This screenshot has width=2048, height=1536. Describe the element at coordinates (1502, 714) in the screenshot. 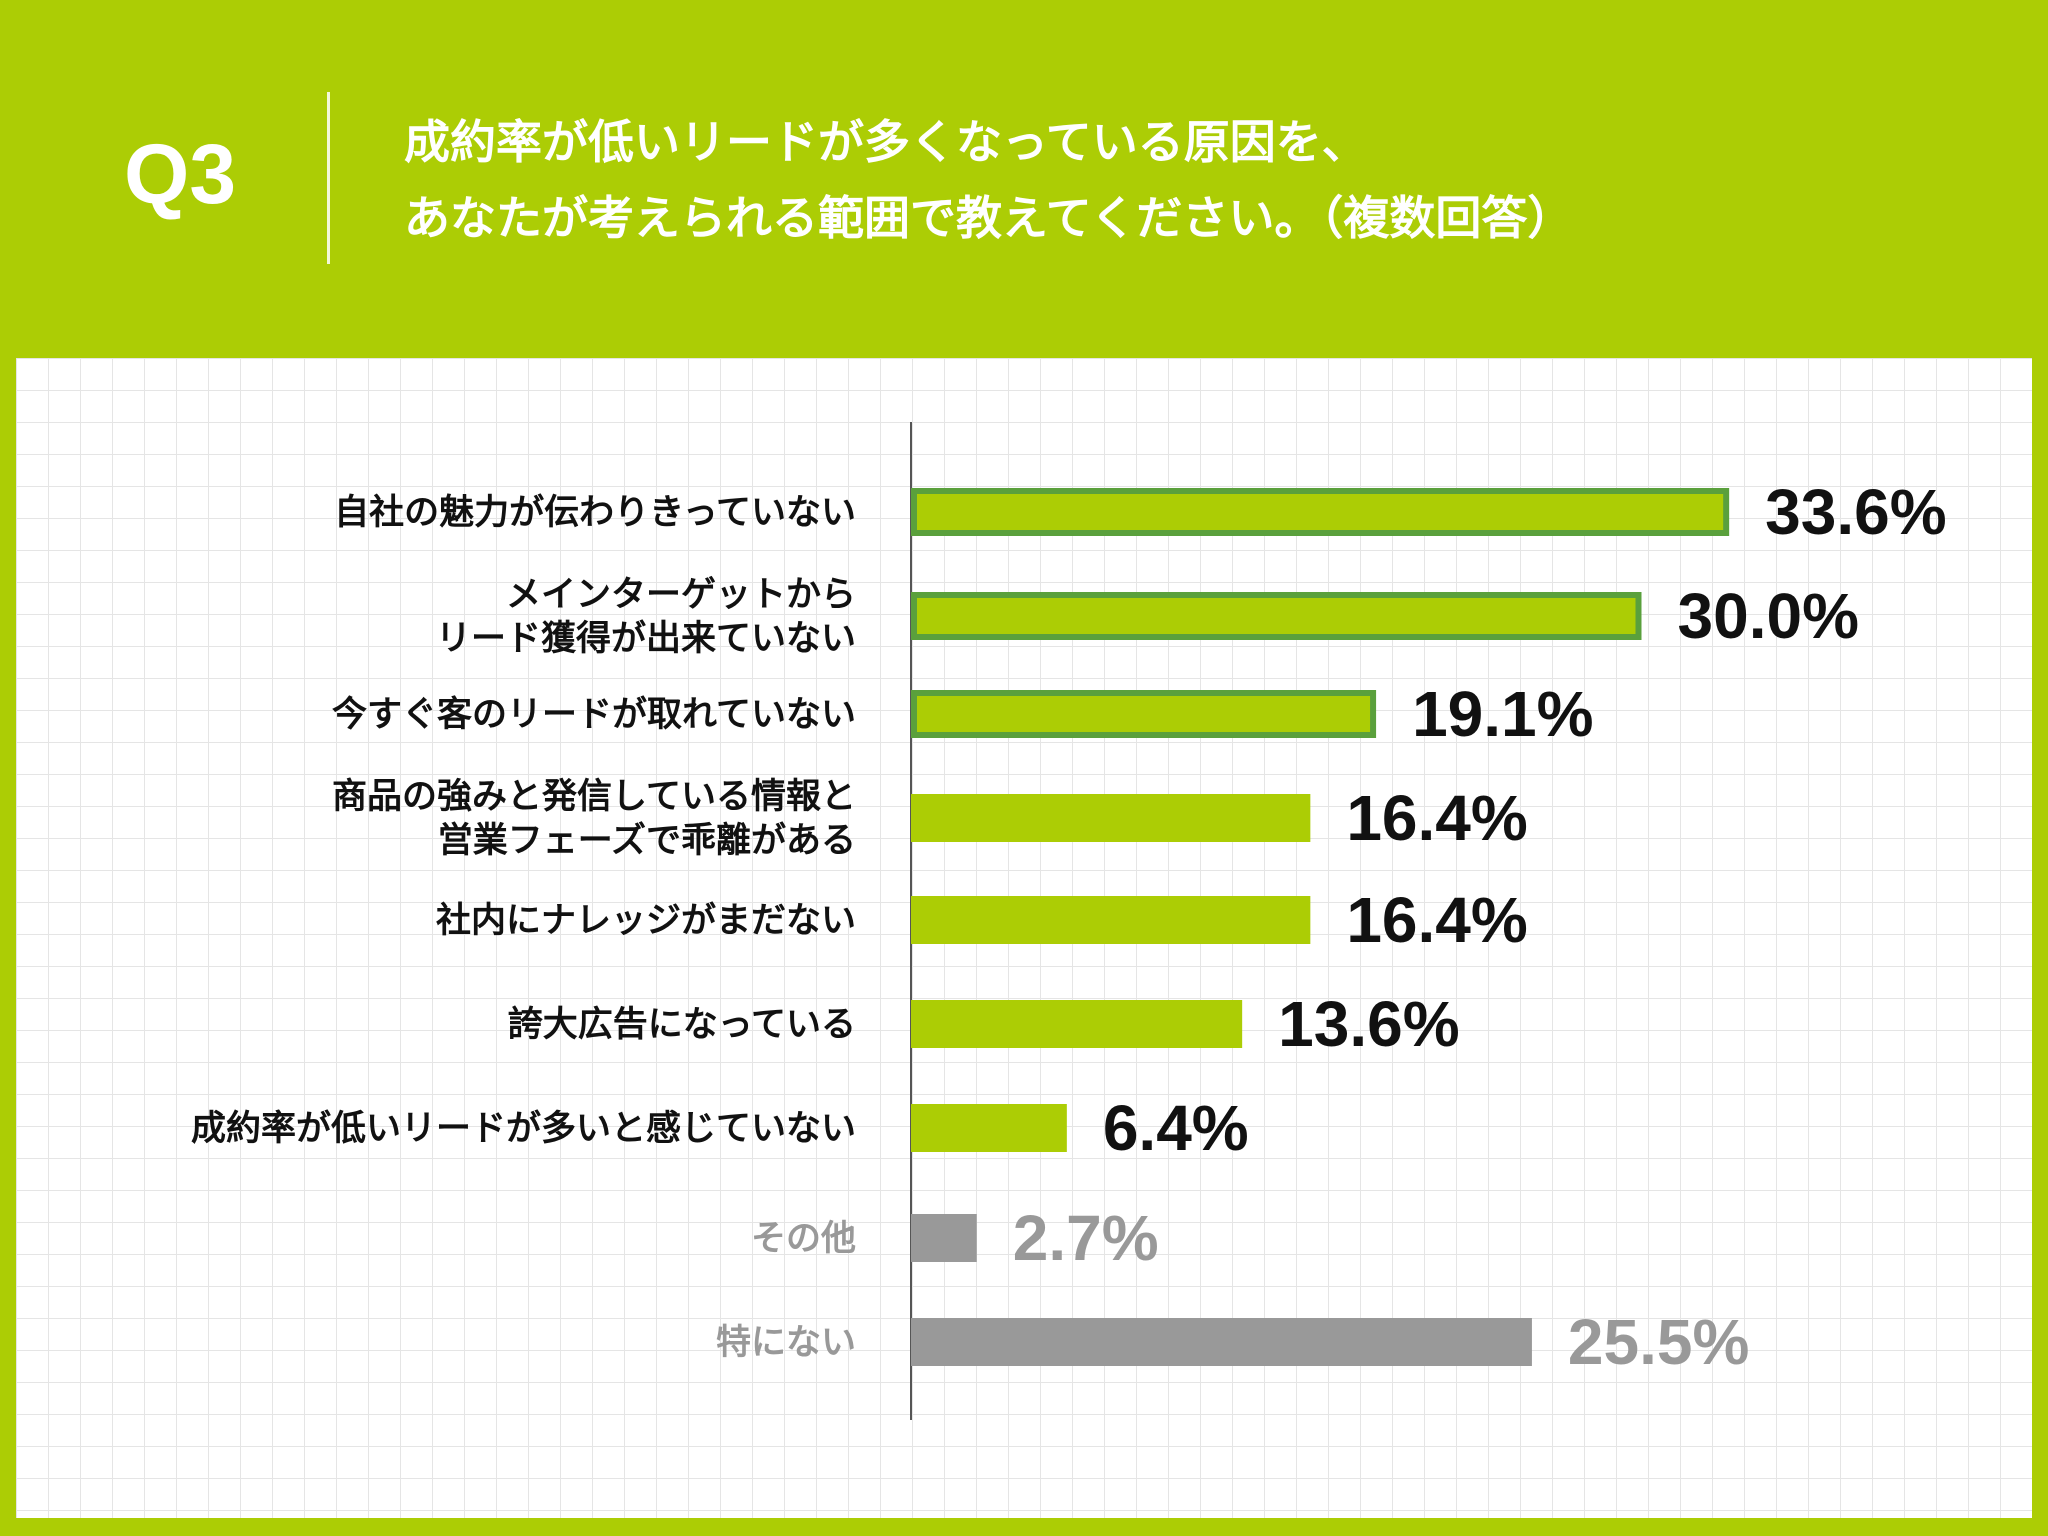

I see `value-label-3: 19.1%` at that location.